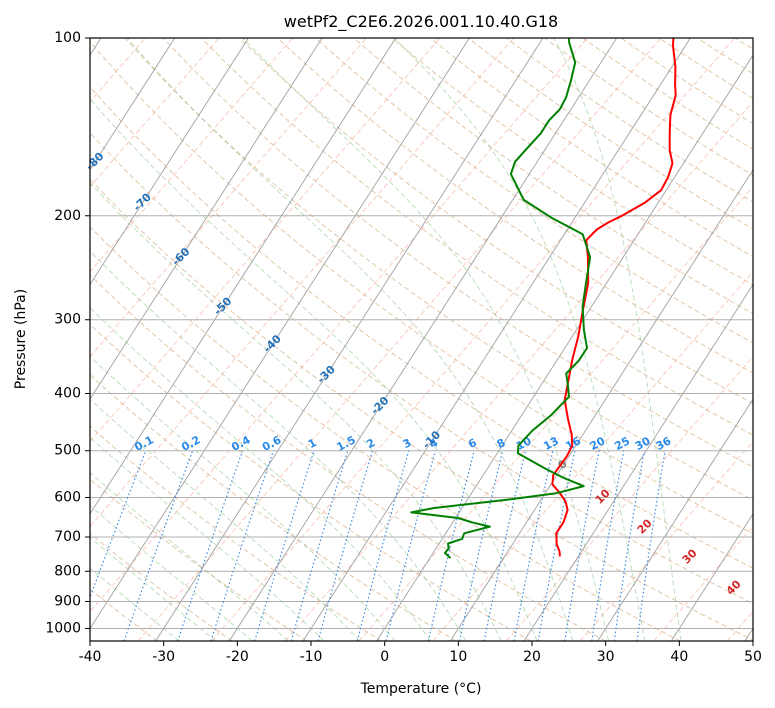 The width and height of the screenshot is (775, 708). What do you see at coordinates (643, 443) in the screenshot?
I see `mixing-ratio-label: 30` at bounding box center [643, 443].